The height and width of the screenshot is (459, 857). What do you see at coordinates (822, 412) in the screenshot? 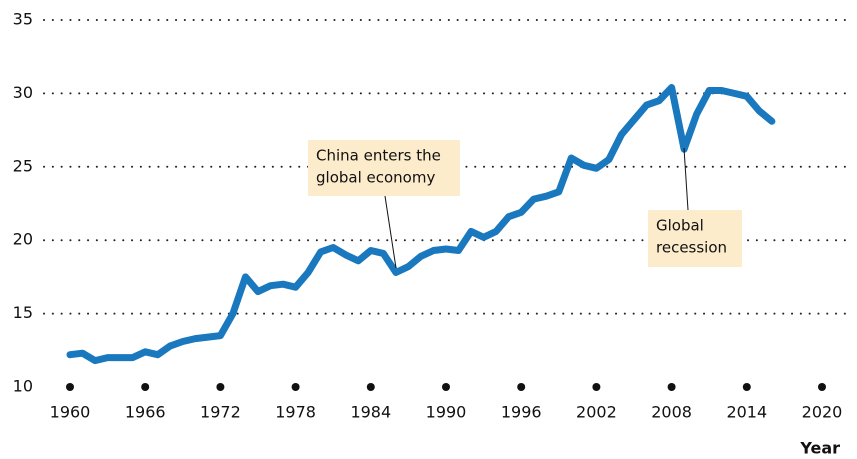
I see `x-tick-label: 2020` at bounding box center [822, 412].